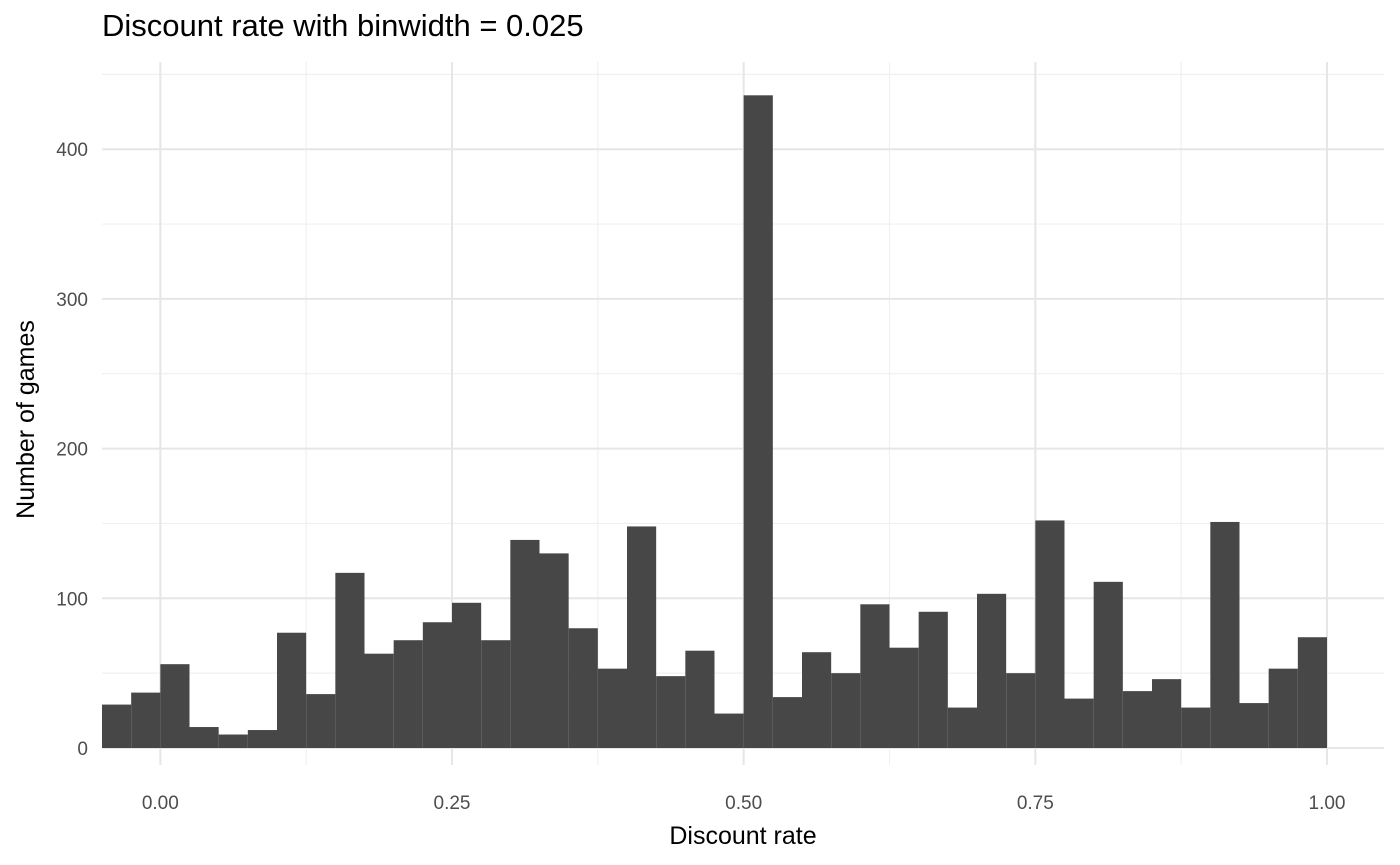  I want to click on x-tick-label: 0.75, so click(1035, 803).